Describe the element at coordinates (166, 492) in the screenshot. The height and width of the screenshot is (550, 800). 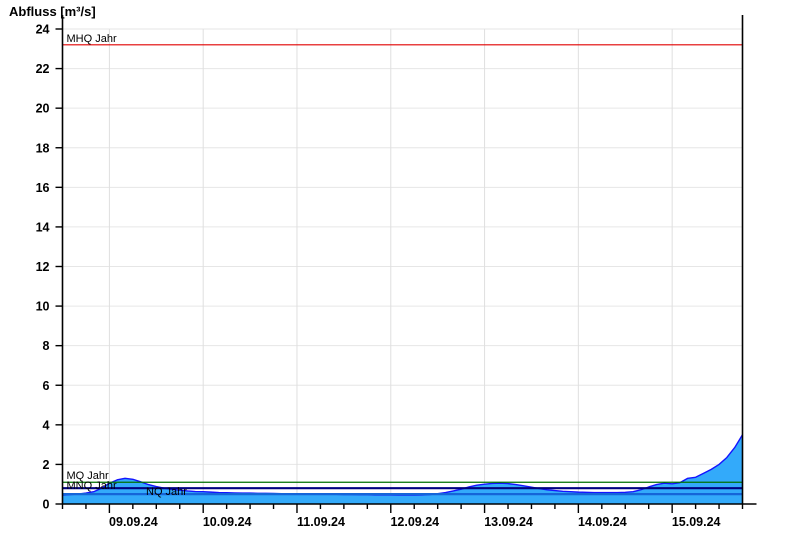
I see `reference-label-nq-jahr: NQ Jahr` at that location.